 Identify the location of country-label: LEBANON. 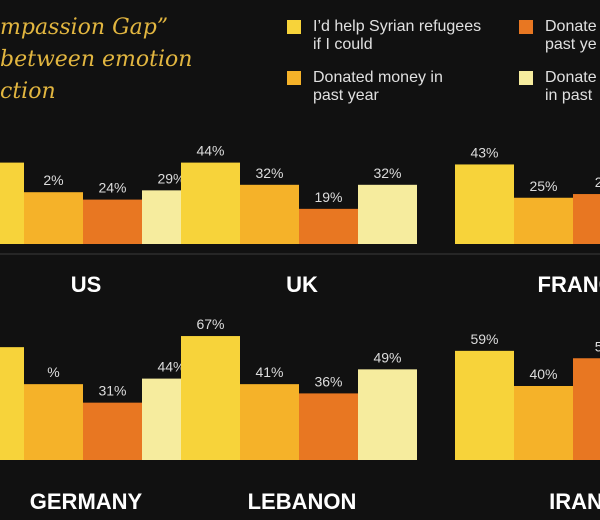
(302, 501).